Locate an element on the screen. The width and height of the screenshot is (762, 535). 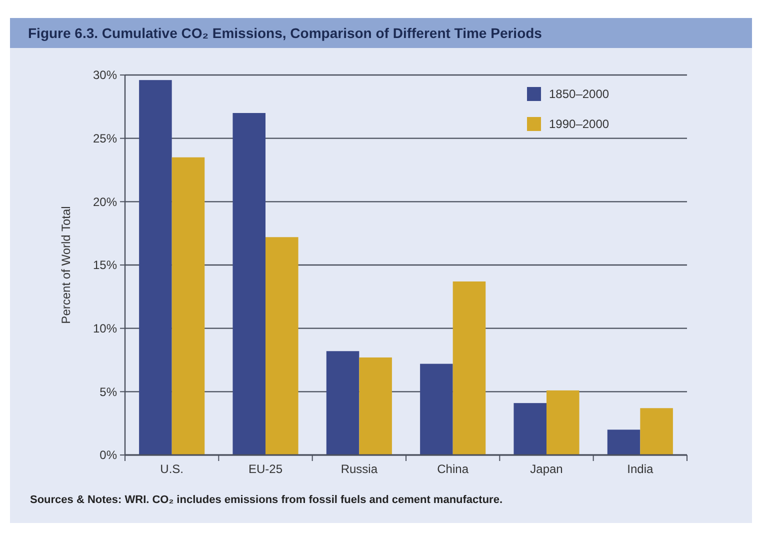
y-tick-label: 25% is located at coordinates (105, 139).